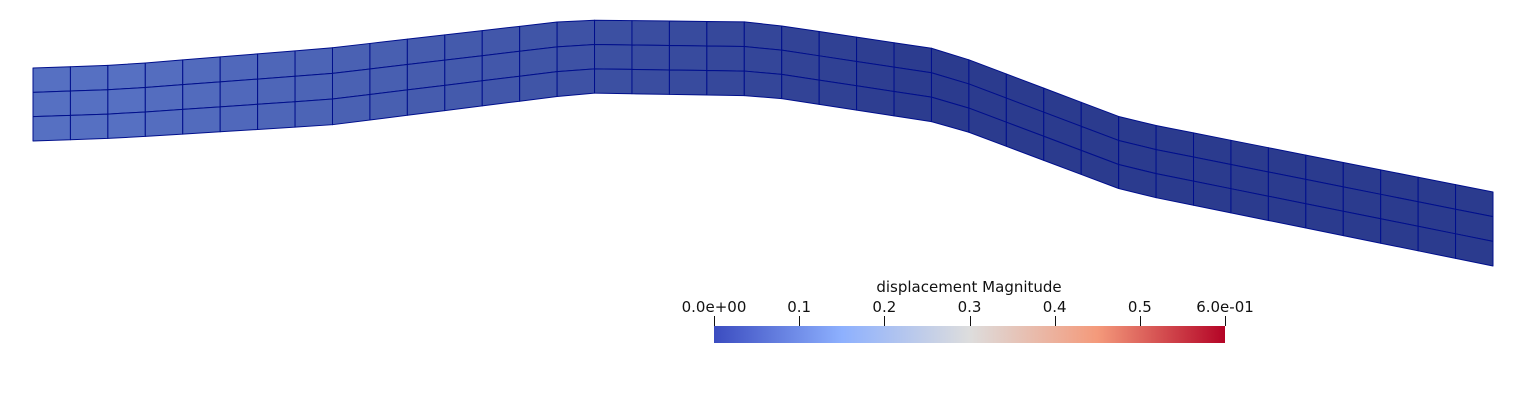  What do you see at coordinates (799, 307) in the screenshot?
I see `colorbar-tick-label: 0.1` at bounding box center [799, 307].